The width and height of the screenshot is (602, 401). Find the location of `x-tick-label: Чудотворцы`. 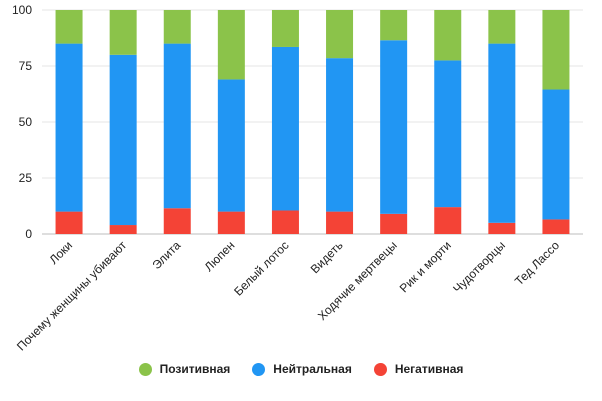

x-tick-label: Чудотворцы is located at coordinates (479, 267).